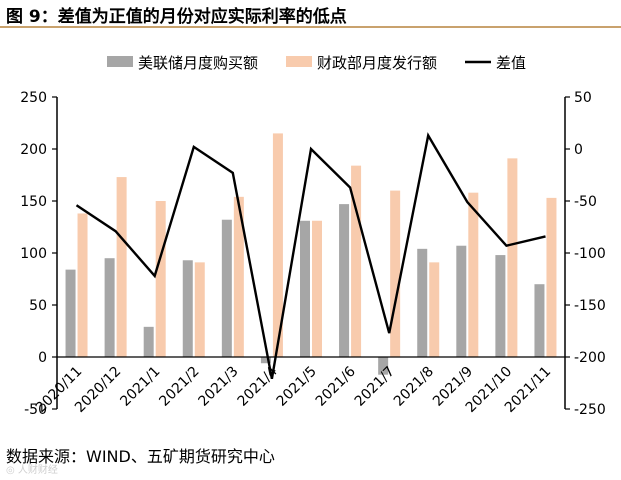 This screenshot has width=621, height=480. Describe the element at coordinates (198, 63) in the screenshot. I see `legend-label: 美联储月度购买额` at that location.